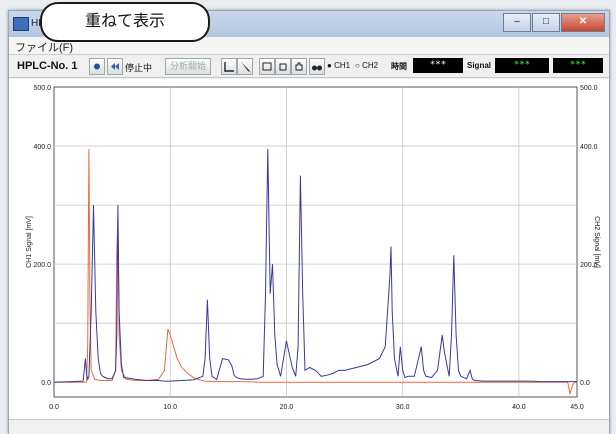 The image size is (616, 434). What do you see at coordinates (47, 66) in the screenshot?
I see `device-label: HPLC-No. 1` at bounding box center [47, 66].